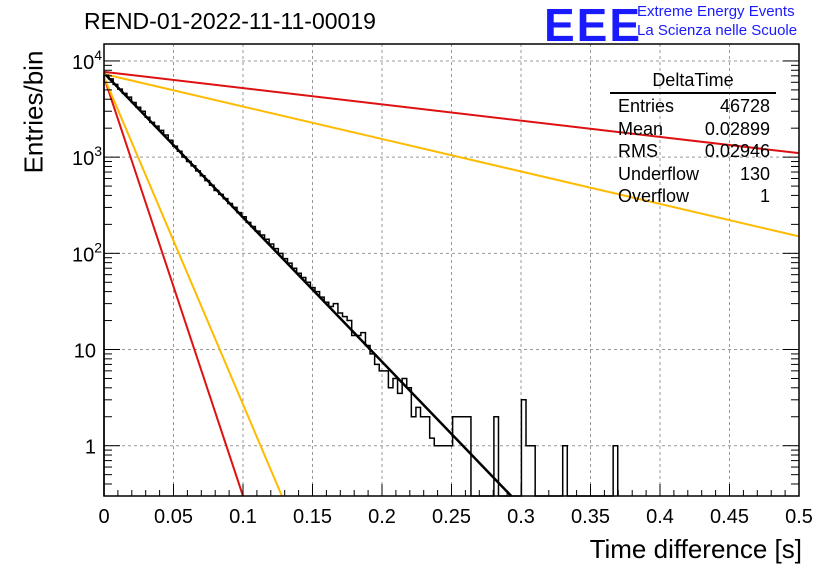  Describe the element at coordinates (764, 196) in the screenshot. I see `stats-value: 1` at that location.